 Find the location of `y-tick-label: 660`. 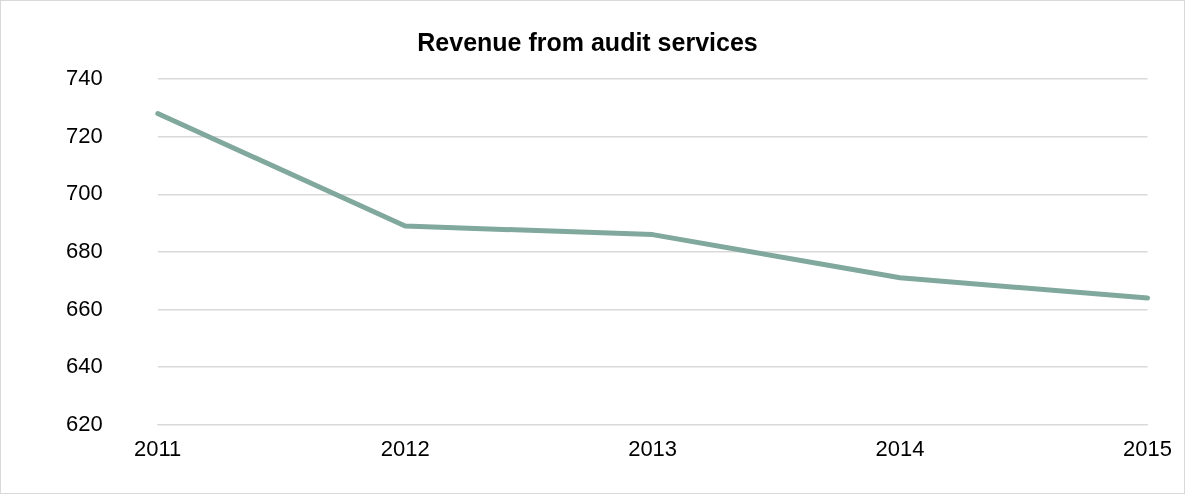

y-tick-label: 660 is located at coordinates (84, 308).